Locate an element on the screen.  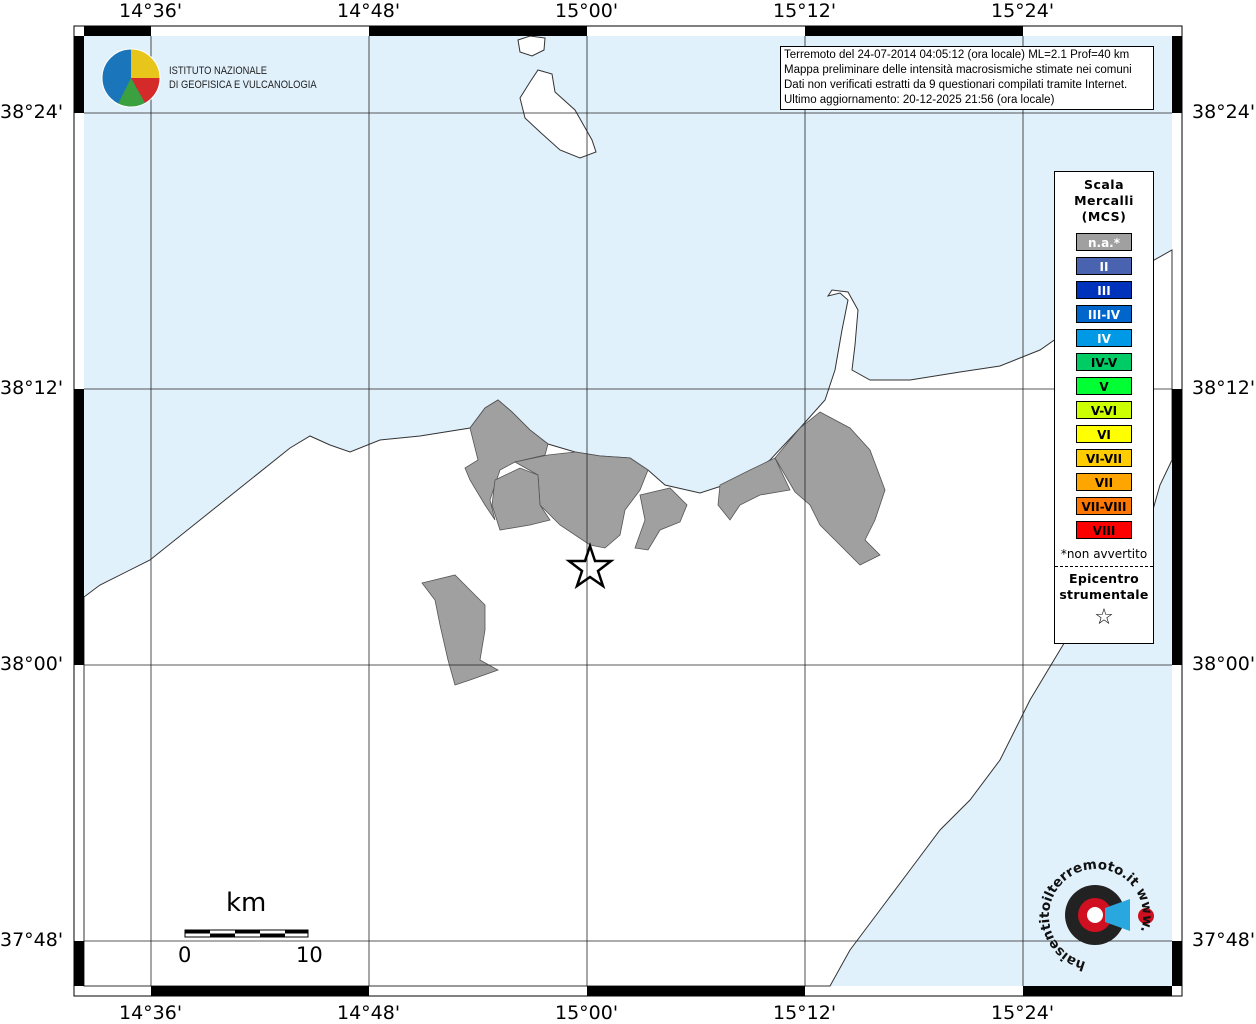
logo-line: ISTITUTO NAZIONALE is located at coordinates (218, 71).